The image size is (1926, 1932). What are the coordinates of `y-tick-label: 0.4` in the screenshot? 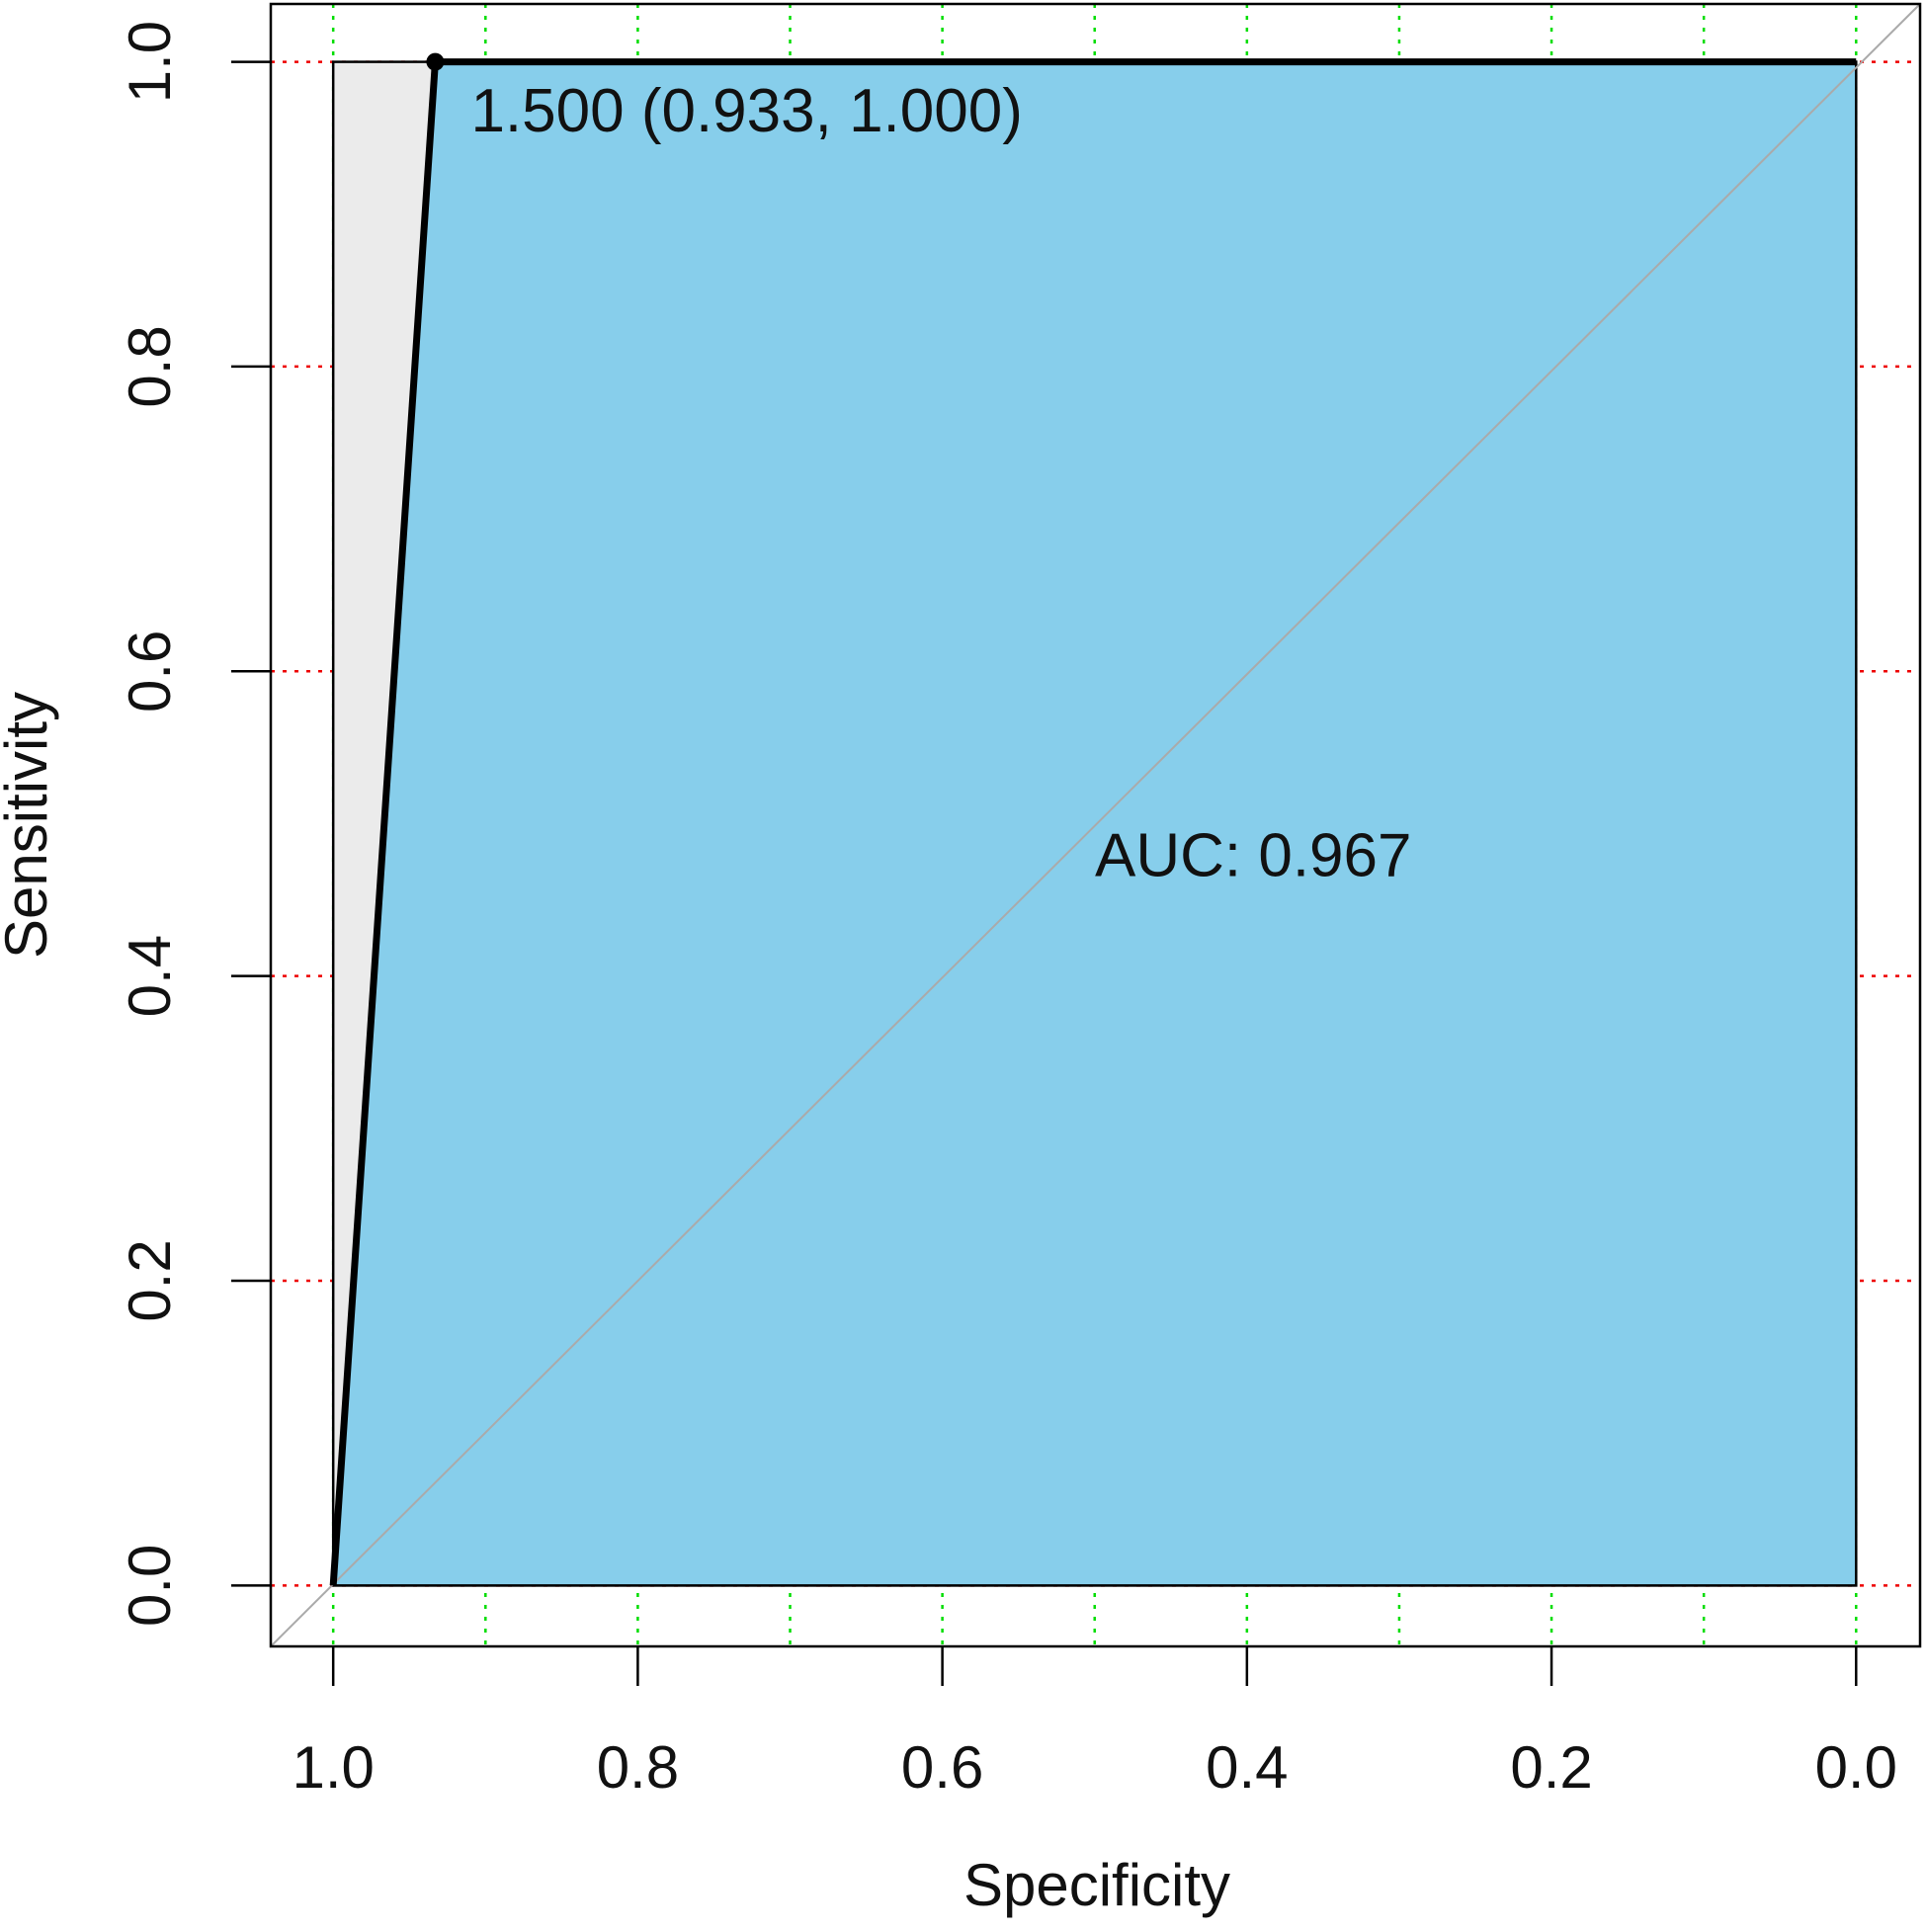 It's located at (150, 976).